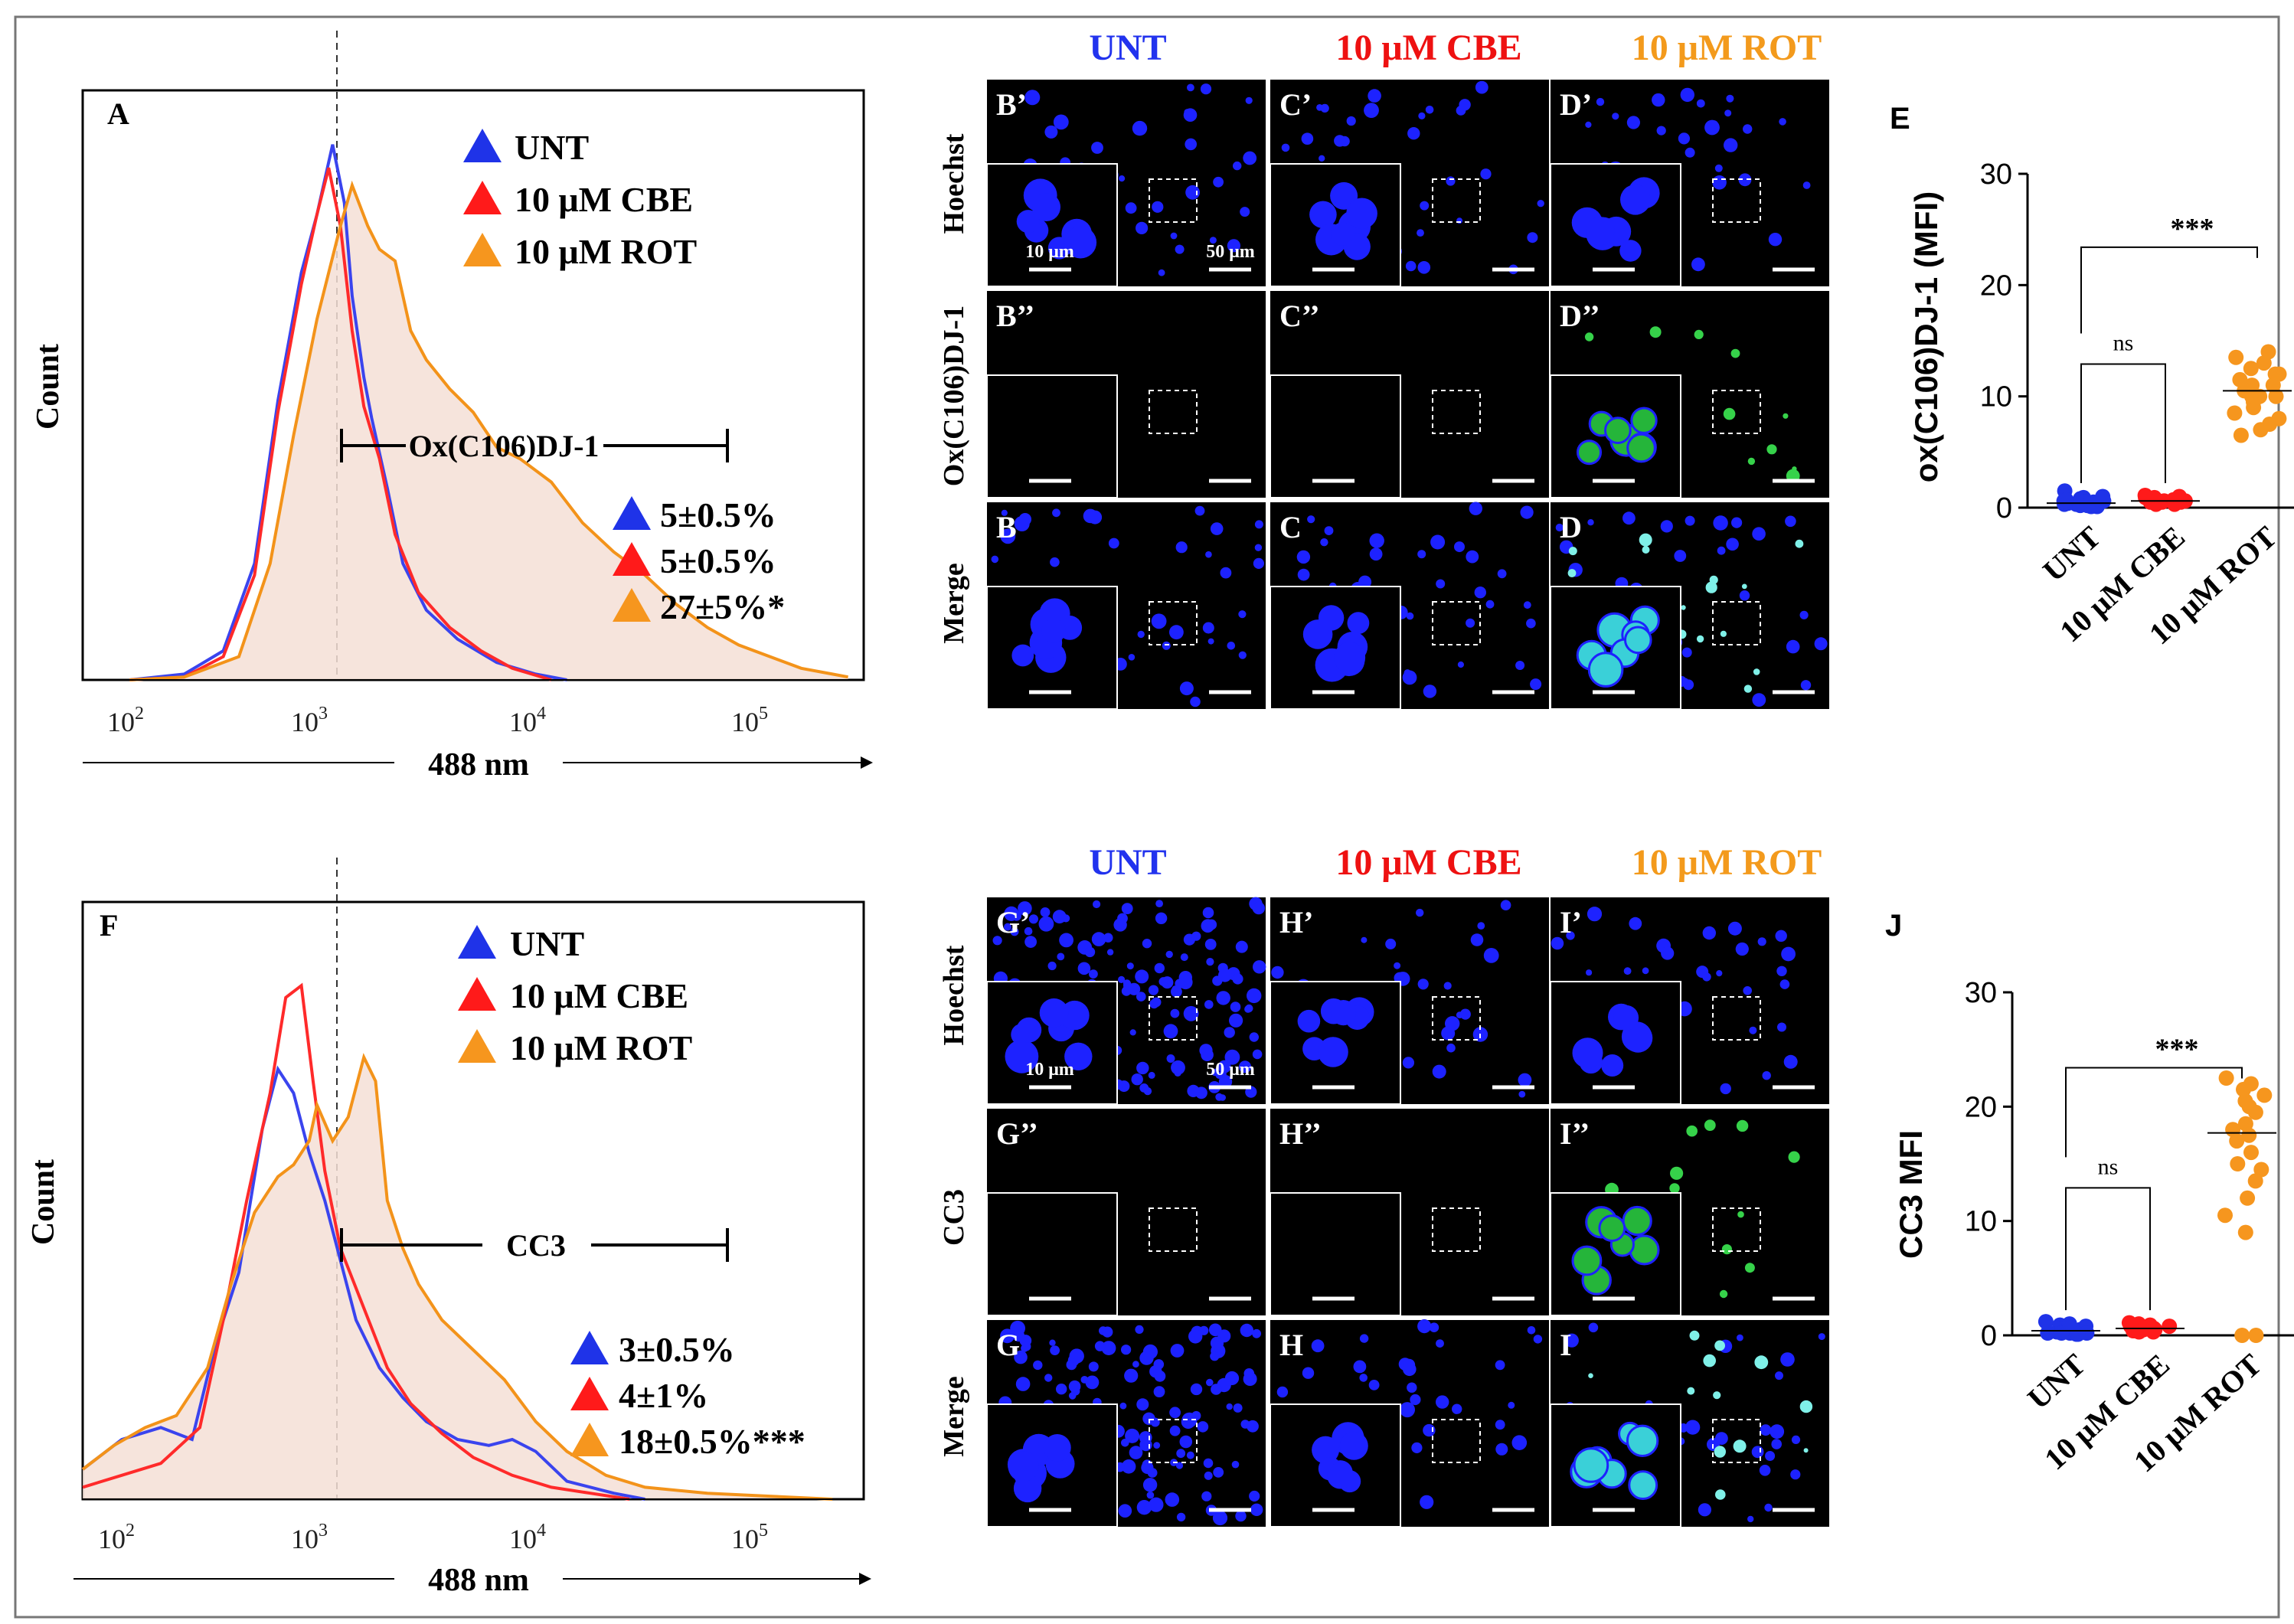 The image size is (2294, 1624). I want to click on rot-curve, so click(488, 431).